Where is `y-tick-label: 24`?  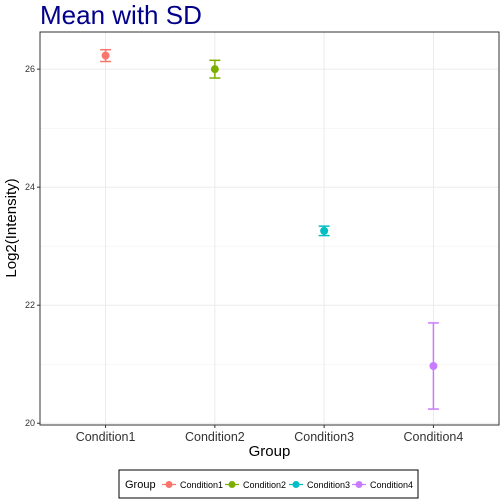 y-tick-label: 24 is located at coordinates (30, 187).